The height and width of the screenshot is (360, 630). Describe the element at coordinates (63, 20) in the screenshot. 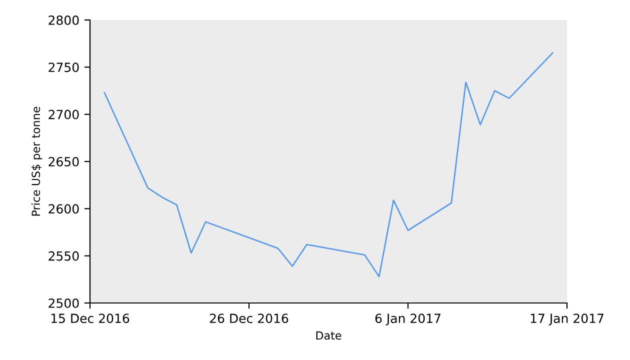

I see `y-tick-label: 2800` at that location.